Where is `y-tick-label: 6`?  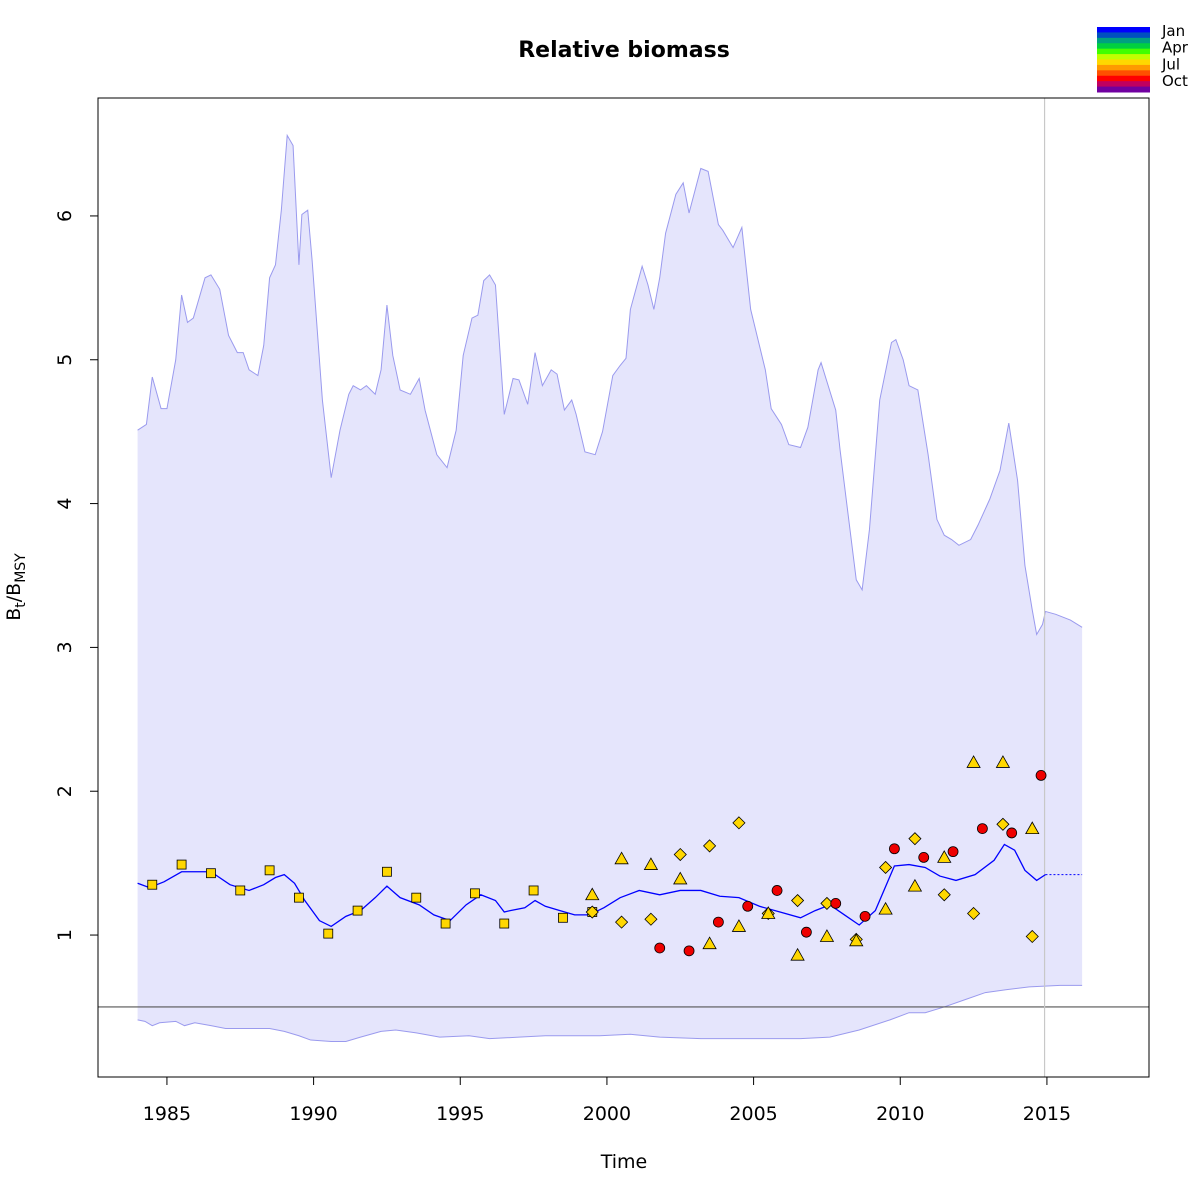 y-tick-label: 6 is located at coordinates (65, 216).